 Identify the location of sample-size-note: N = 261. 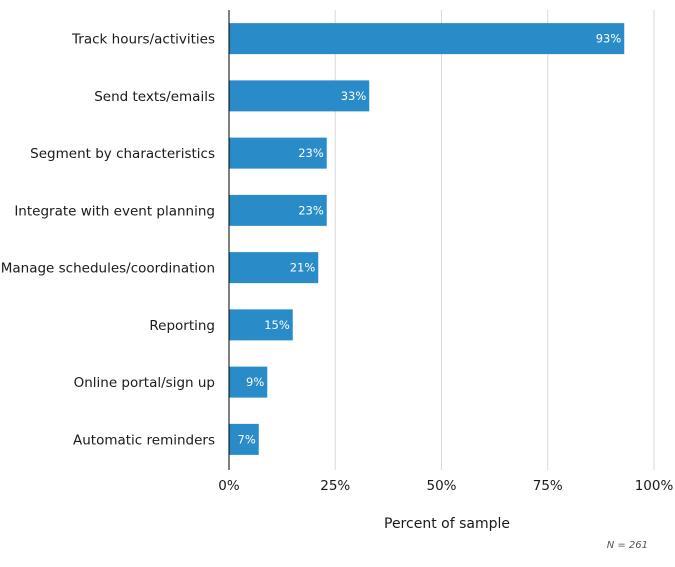
(627, 545).